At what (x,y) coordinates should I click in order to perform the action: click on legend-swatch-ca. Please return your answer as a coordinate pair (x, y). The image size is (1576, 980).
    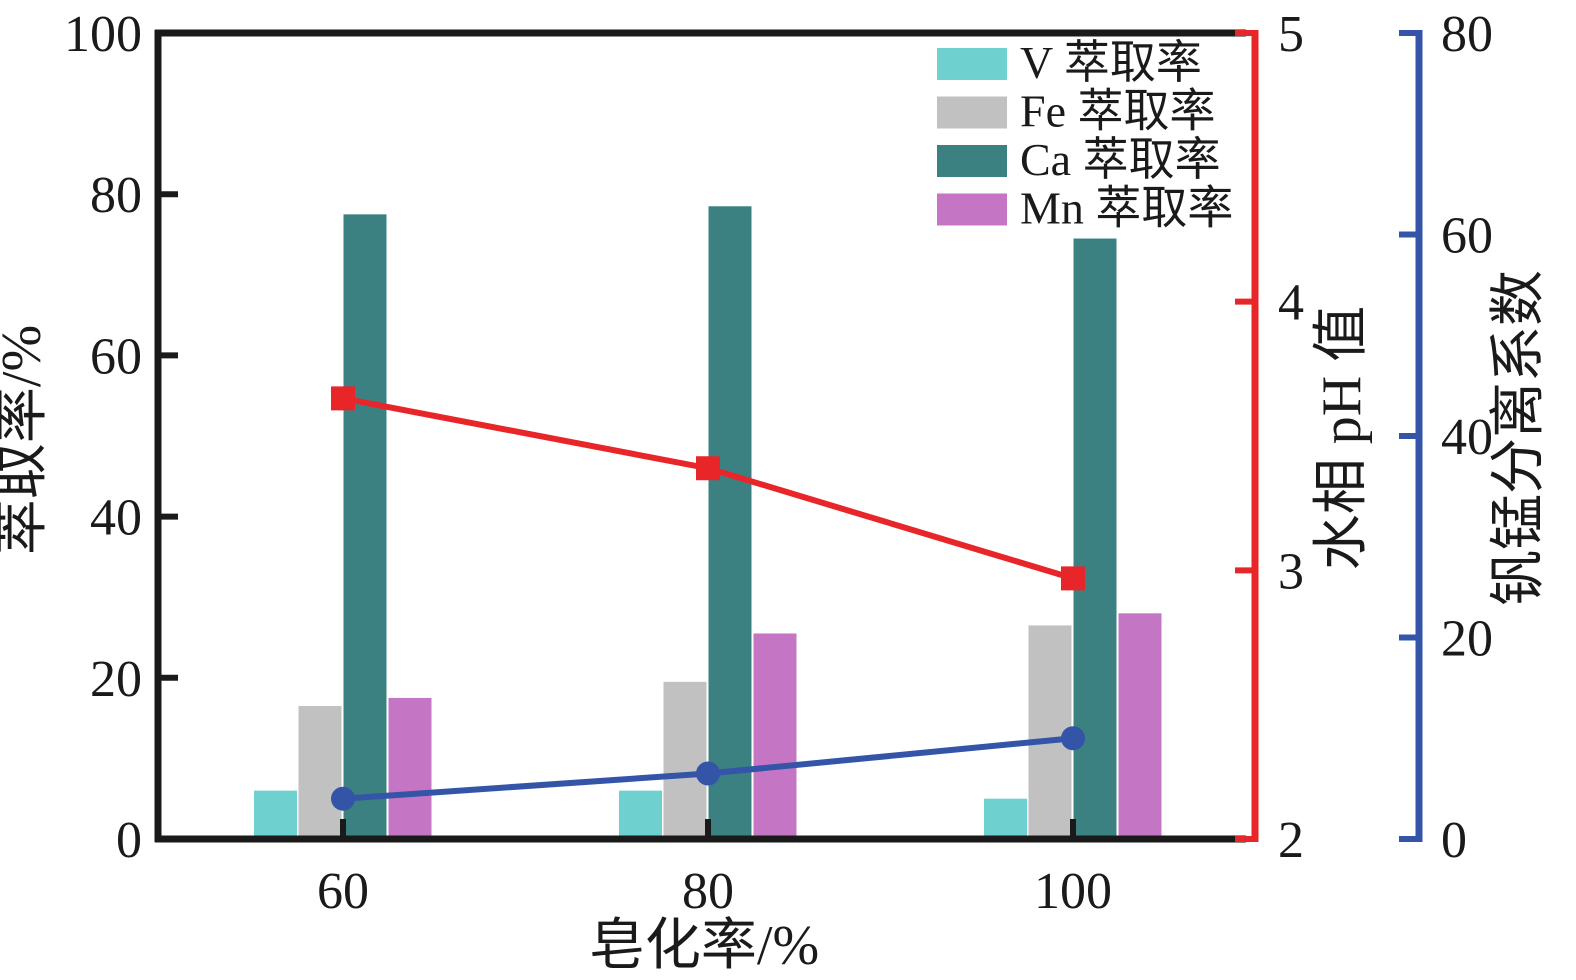
    Looking at the image, I should click on (972, 161).